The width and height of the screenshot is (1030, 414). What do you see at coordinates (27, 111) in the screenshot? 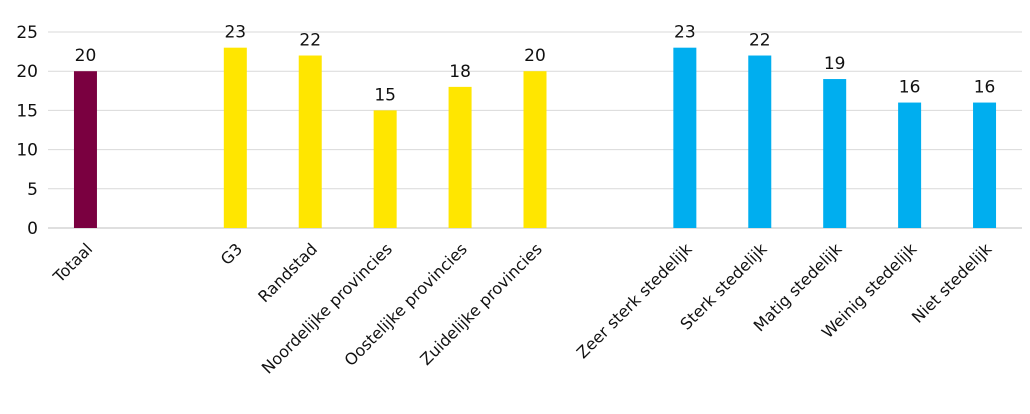
I see `y-tick-label: 15` at bounding box center [27, 111].